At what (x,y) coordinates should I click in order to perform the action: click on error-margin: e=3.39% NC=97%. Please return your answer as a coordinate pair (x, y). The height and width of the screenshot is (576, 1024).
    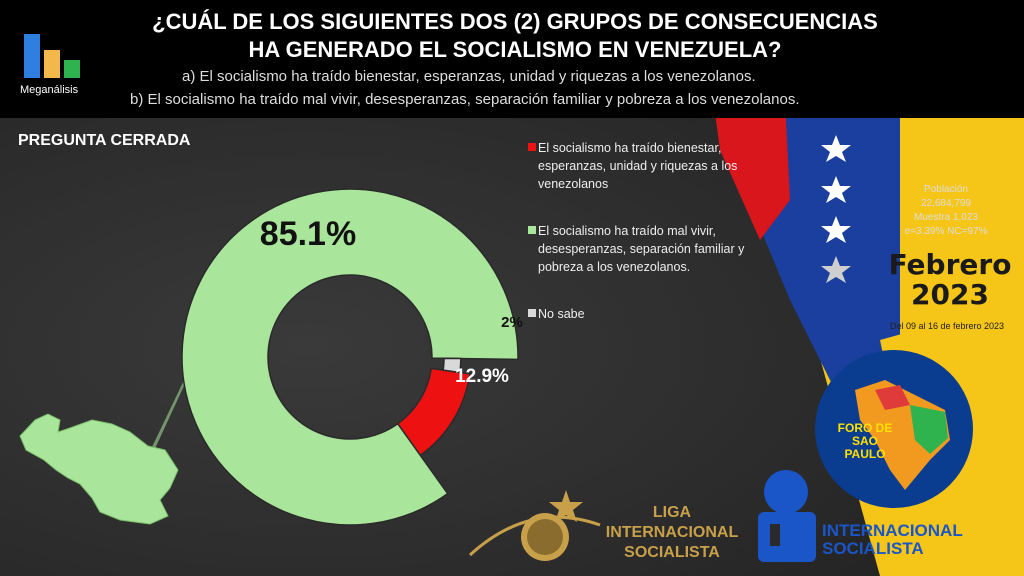
    Looking at the image, I should click on (946, 231).